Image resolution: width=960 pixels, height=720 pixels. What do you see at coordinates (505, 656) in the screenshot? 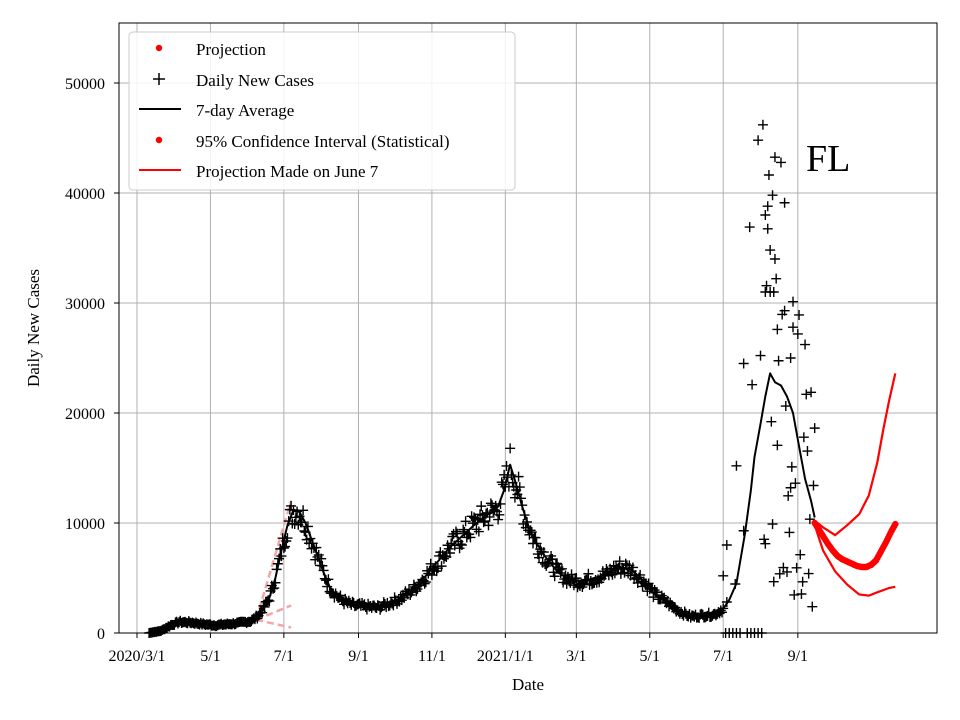
I see `x-tick-label: 2021/1/1` at bounding box center [505, 656].